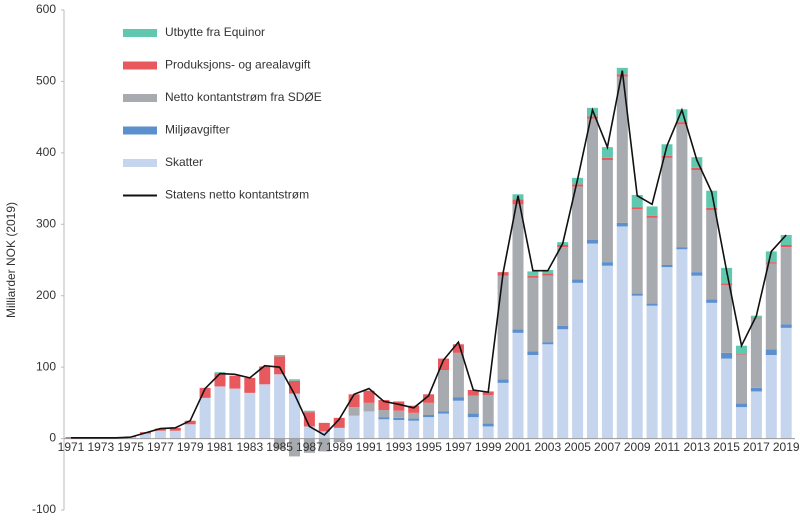  What do you see at coordinates (46, 223) in the screenshot?
I see `y-tick-label: 300` at bounding box center [46, 223].